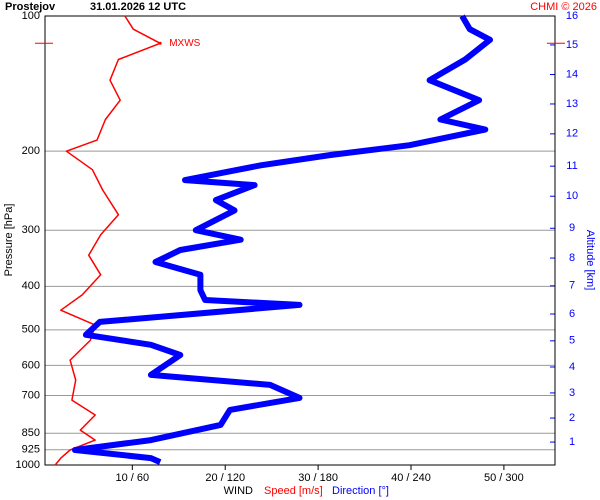  I want to click on speed-label: Speed [m/s], so click(293, 491).